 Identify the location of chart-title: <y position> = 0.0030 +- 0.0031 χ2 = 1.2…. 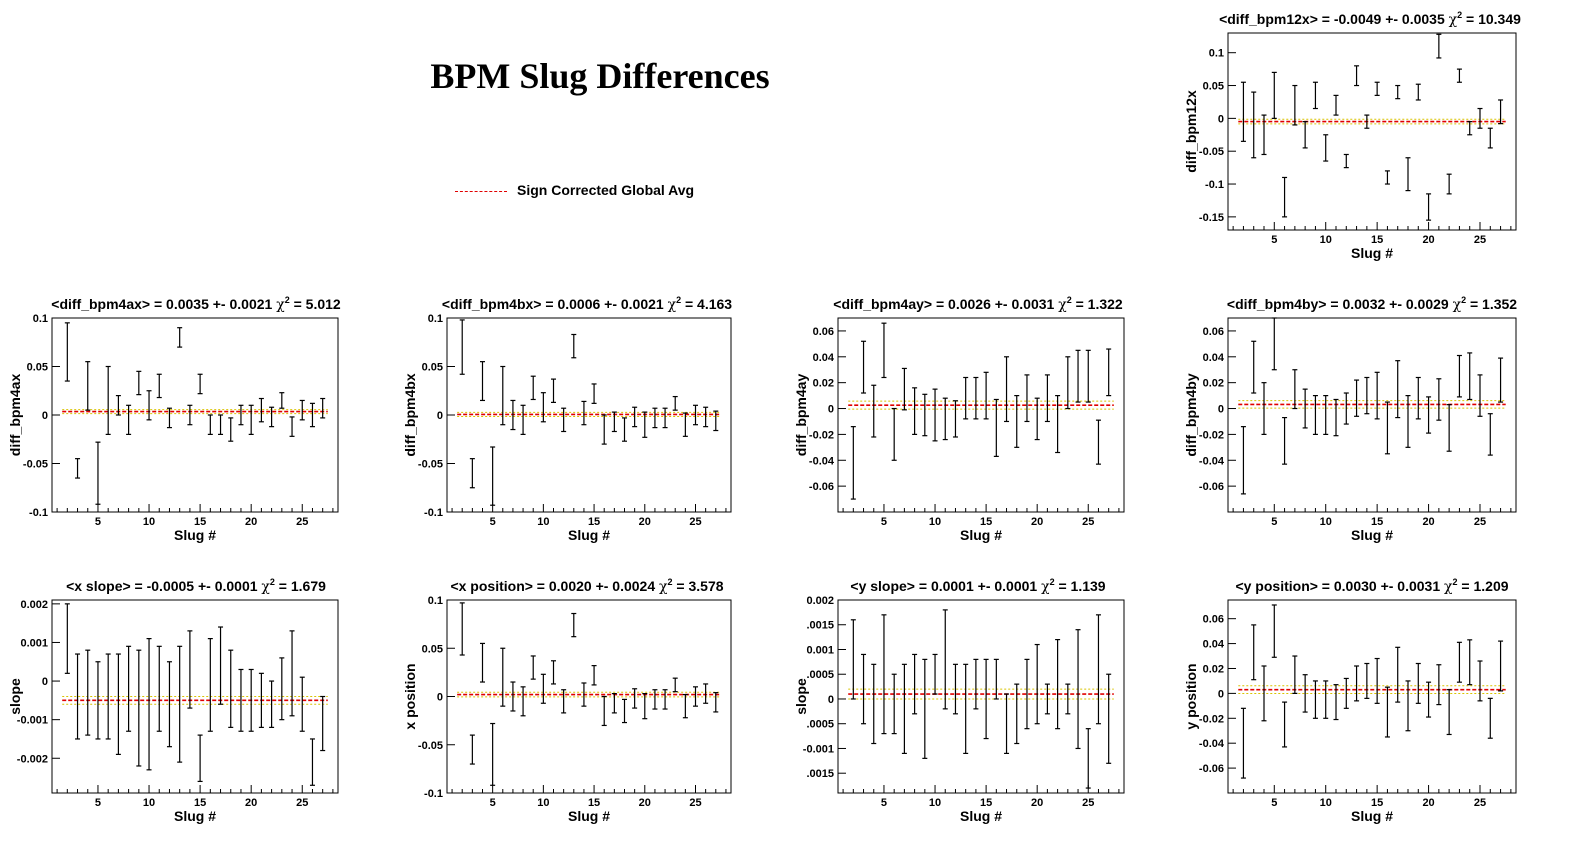
(1371, 586).